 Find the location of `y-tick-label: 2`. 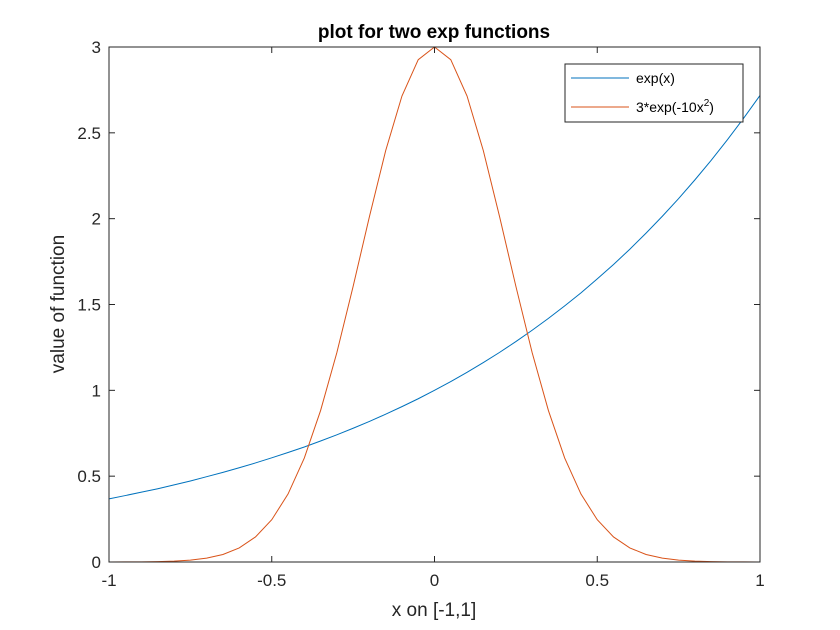

y-tick-label: 2 is located at coordinates (96, 219).